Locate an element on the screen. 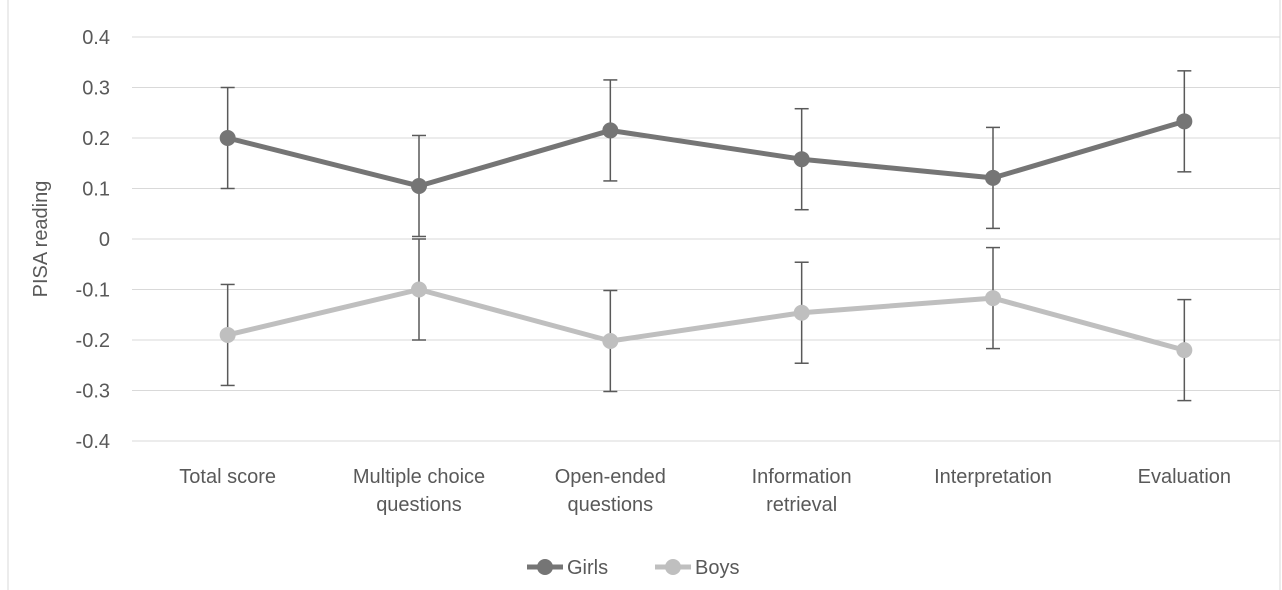 The height and width of the screenshot is (590, 1282). legend: Girls Boys is located at coordinates (633, 568).